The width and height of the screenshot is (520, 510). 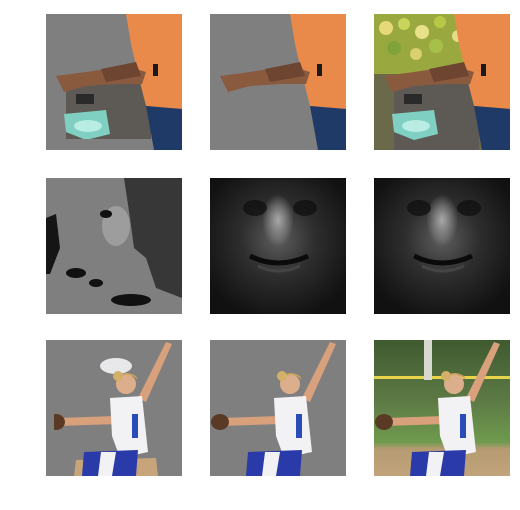 What do you see at coordinates (114, 246) in the screenshot?
I see `image-r2c1` at bounding box center [114, 246].